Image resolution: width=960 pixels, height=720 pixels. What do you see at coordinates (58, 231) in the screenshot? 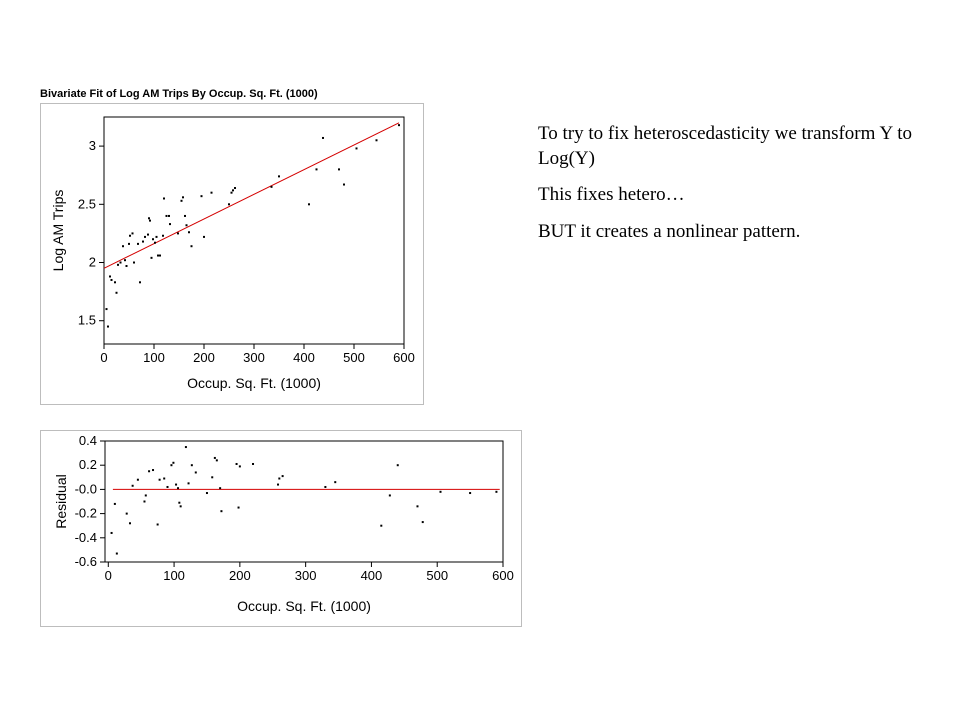
I see `y-axis-label: Log AM Trips` at bounding box center [58, 231].